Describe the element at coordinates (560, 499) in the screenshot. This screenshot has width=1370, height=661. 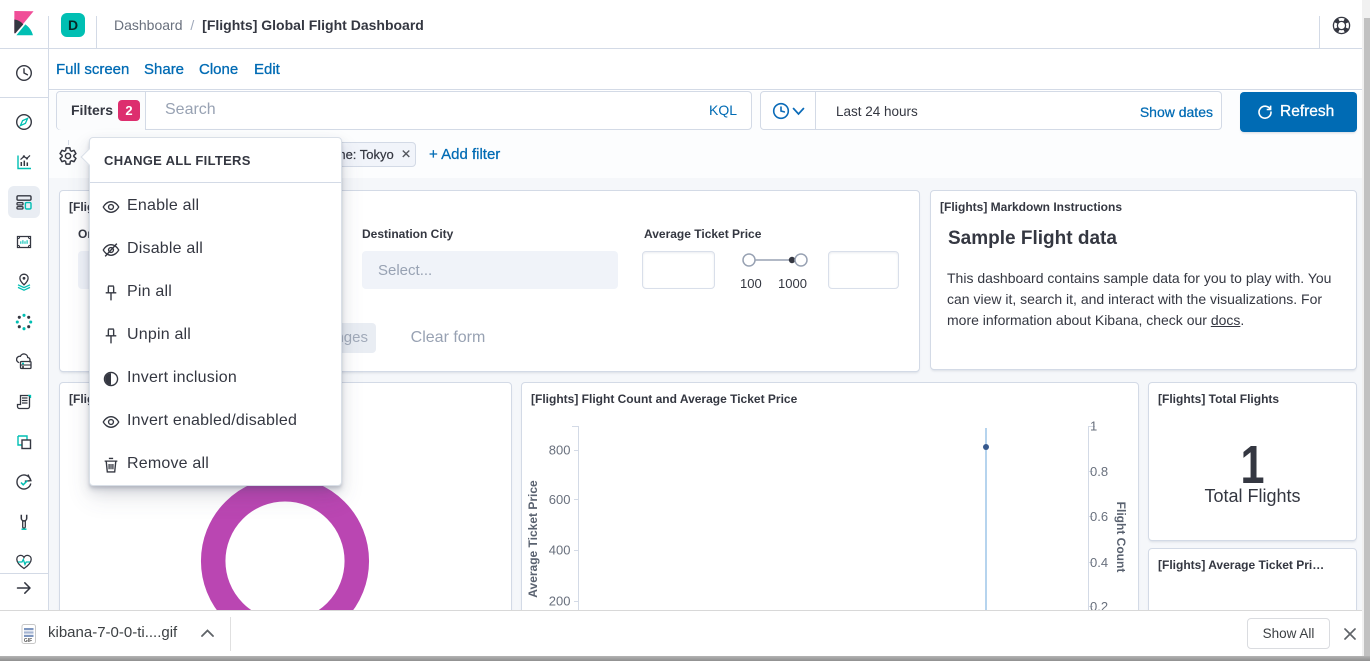
I see `svg-text: 600` at that location.